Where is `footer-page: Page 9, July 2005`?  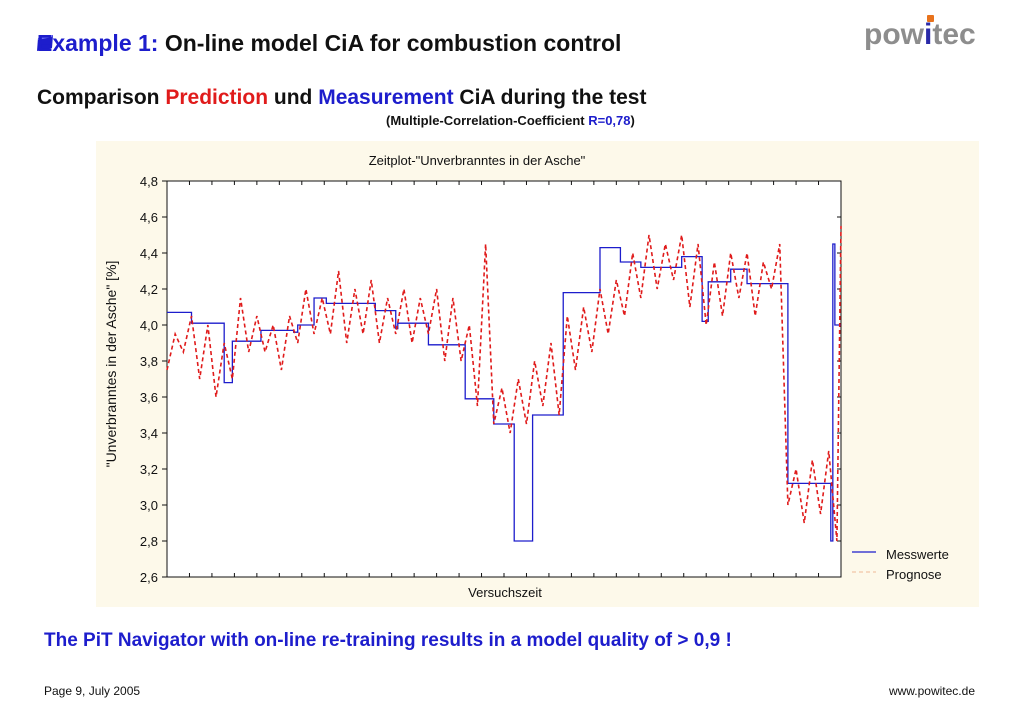 footer-page: Page 9, July 2005 is located at coordinates (92, 691).